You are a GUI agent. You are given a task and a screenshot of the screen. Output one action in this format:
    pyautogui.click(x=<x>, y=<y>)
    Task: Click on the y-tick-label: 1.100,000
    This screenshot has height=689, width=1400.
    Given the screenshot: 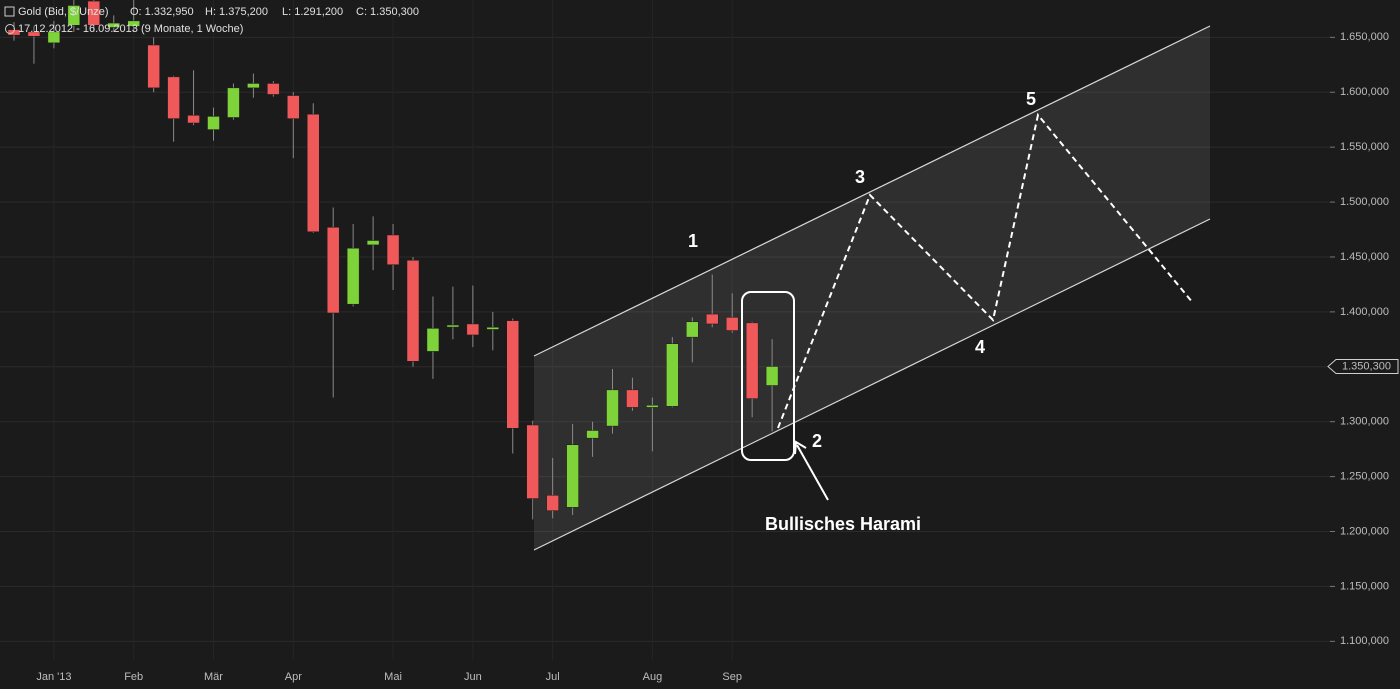 What is the action you would take?
    pyautogui.click(x=1364, y=641)
    